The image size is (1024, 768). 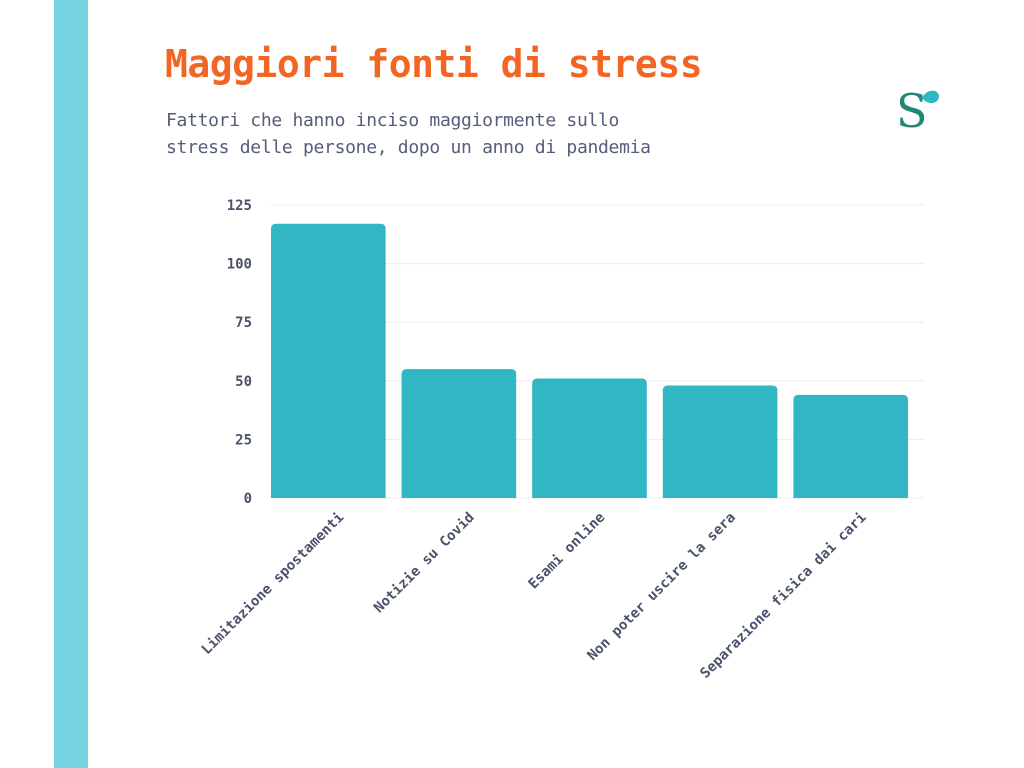 I want to click on x-category-label: Esami online, so click(x=566, y=551).